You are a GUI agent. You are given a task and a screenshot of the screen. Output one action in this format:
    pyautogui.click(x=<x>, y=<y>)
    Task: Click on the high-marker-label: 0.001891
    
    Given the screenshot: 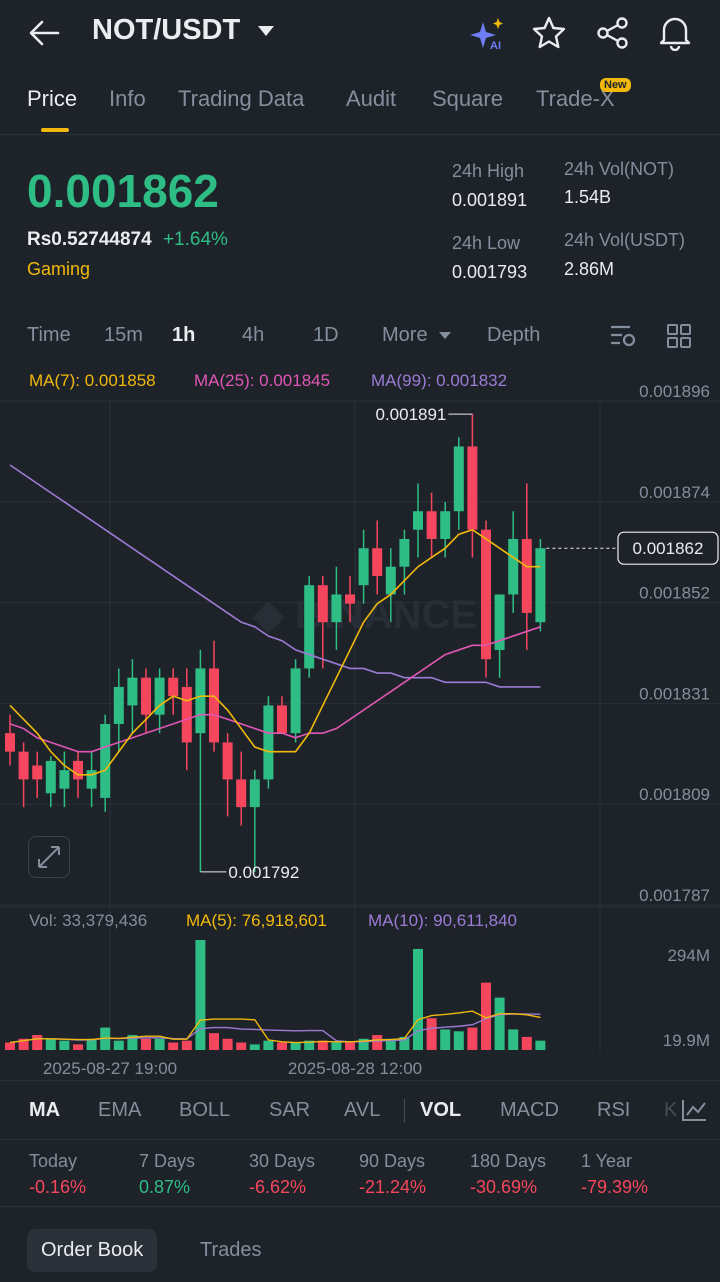 What is the action you would take?
    pyautogui.click(x=410, y=414)
    